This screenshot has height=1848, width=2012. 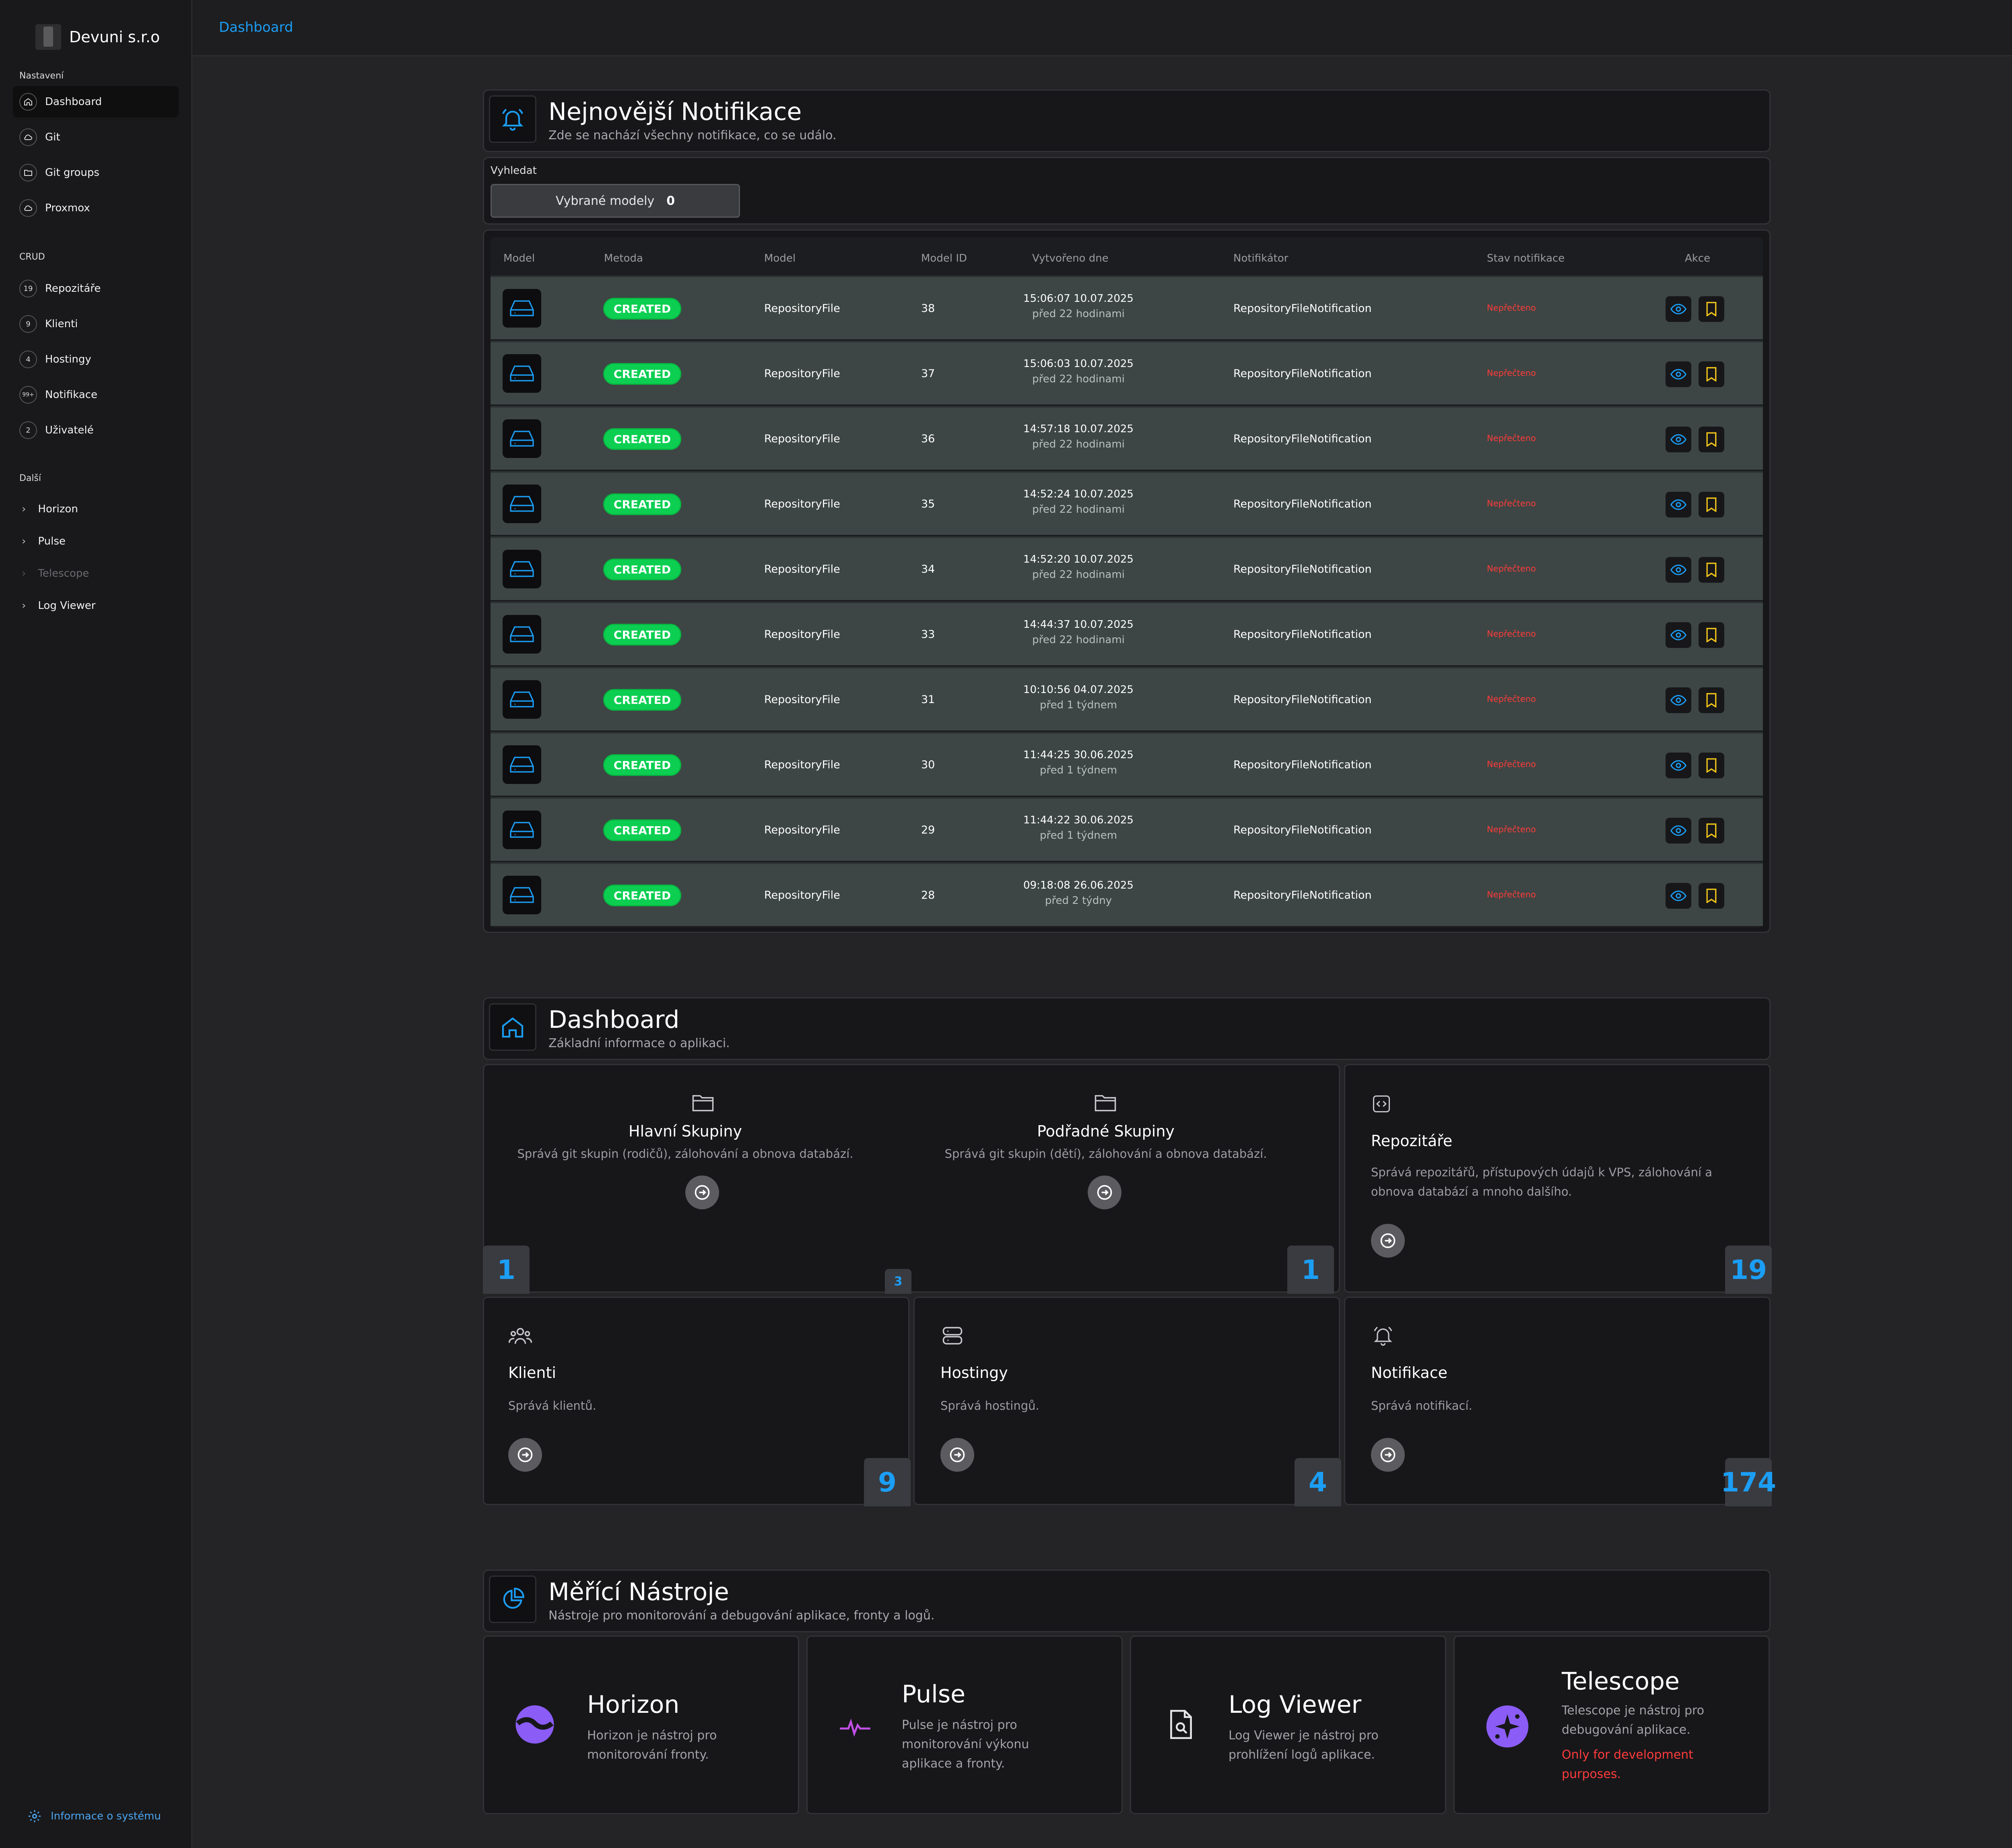 What do you see at coordinates (96, 208) in the screenshot?
I see `sidebar-item-proxmox: Proxmox` at bounding box center [96, 208].